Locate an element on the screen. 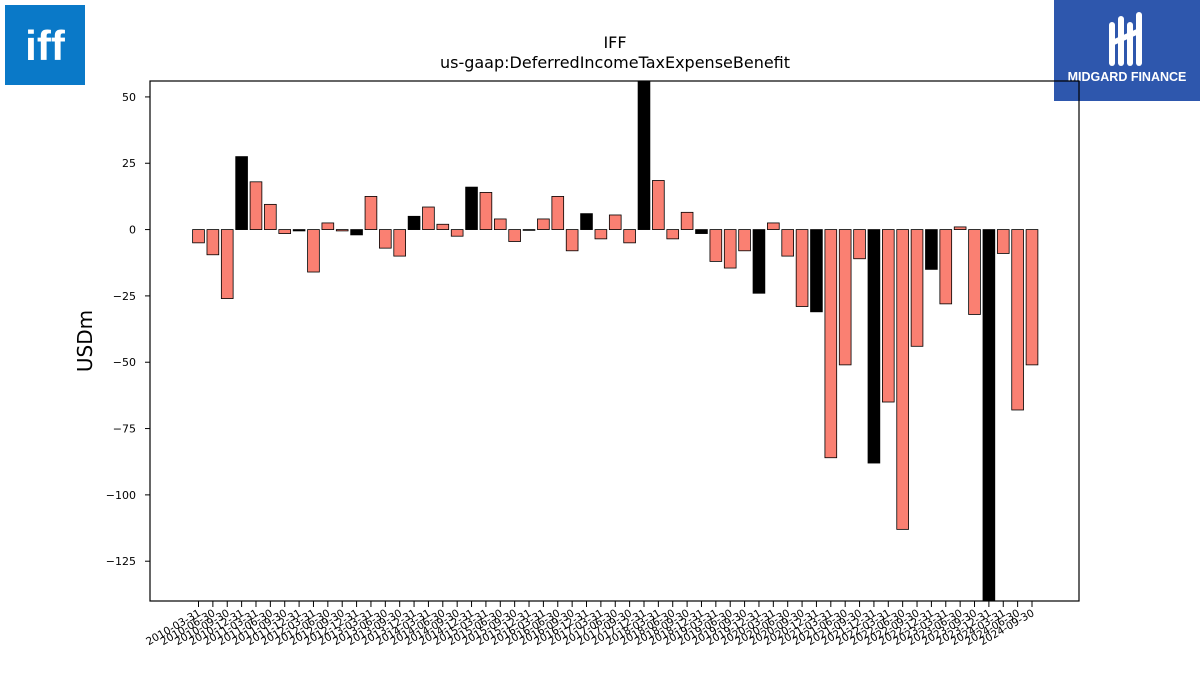 Image resolution: width=1200 pixels, height=675 pixels. y-axis: 50 25 0 −25 −50 −75 −100 −125 is located at coordinates (128, 329).